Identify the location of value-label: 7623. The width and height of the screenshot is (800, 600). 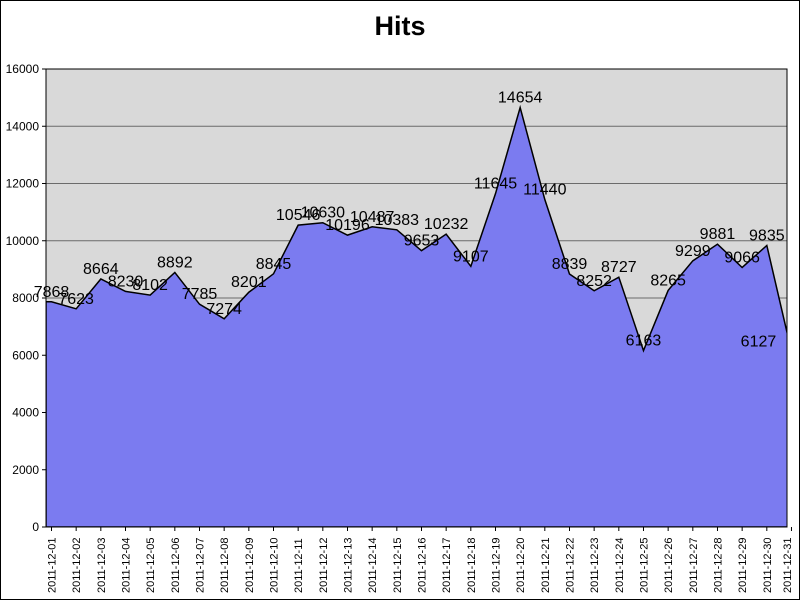
(76, 299).